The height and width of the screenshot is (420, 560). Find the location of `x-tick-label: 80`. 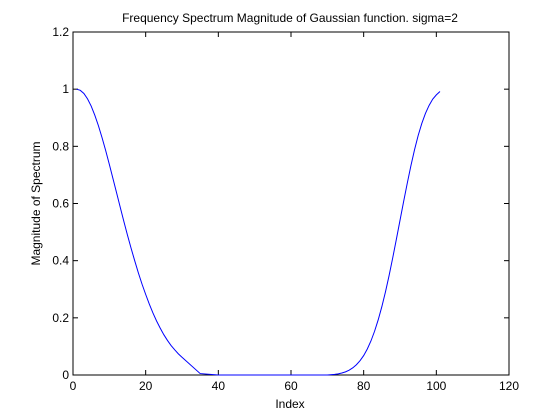

x-tick-label: 80 is located at coordinates (364, 386).